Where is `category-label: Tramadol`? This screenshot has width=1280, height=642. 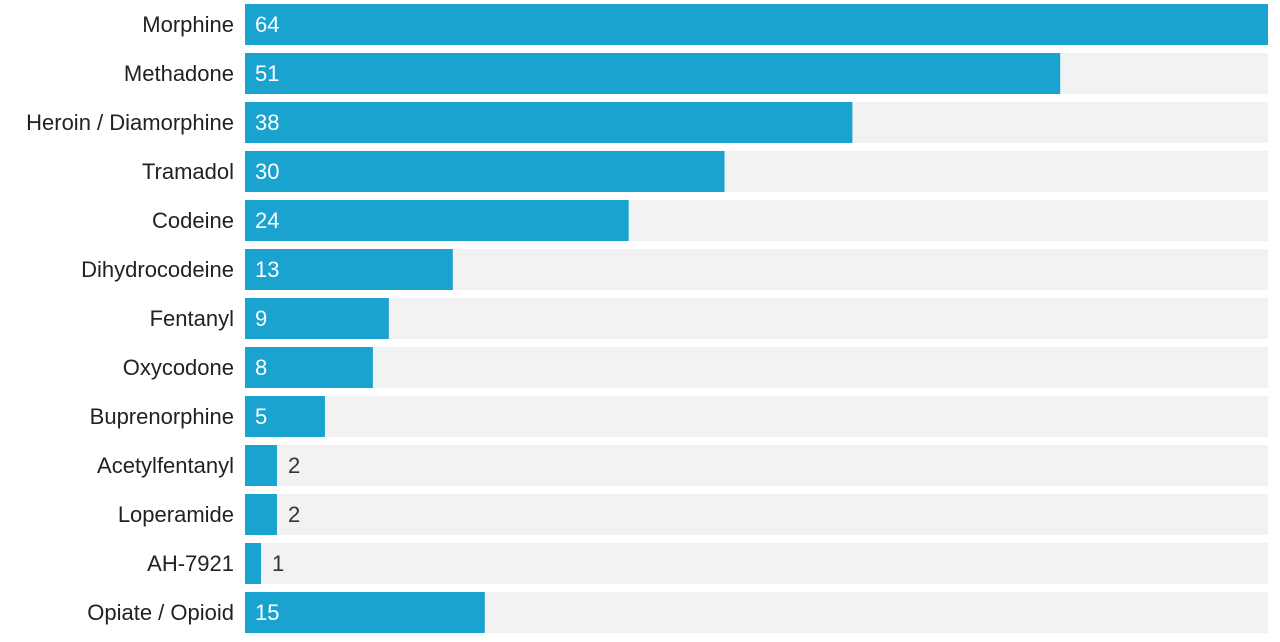
category-label: Tramadol is located at coordinates (188, 171).